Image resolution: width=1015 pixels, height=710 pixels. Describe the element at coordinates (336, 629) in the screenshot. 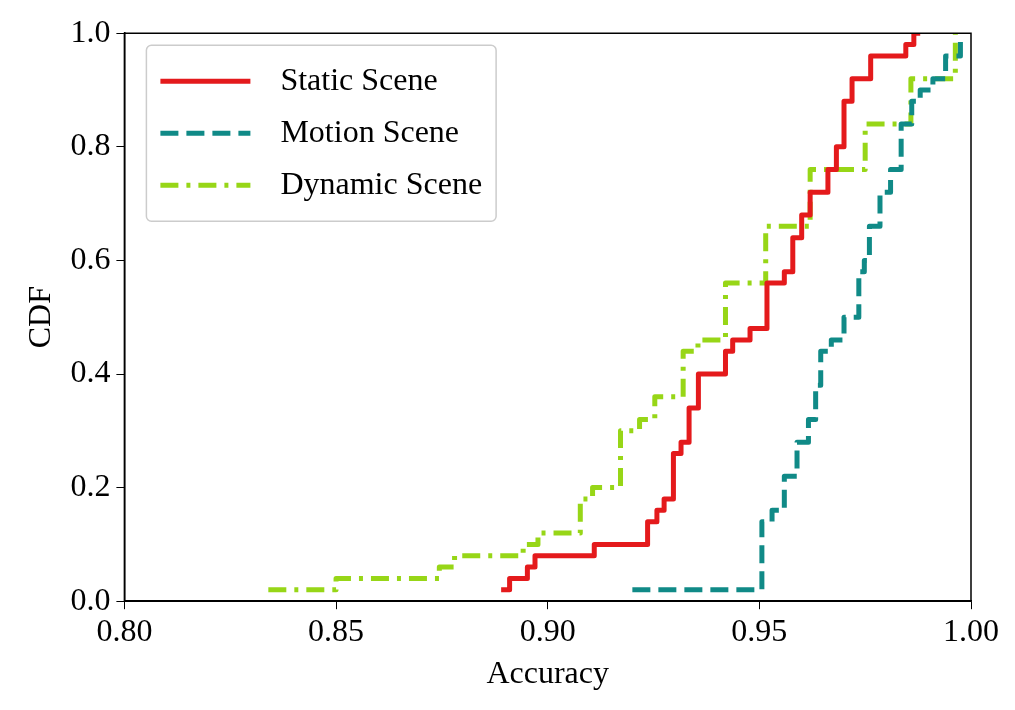

I see `x-tick-label: 0.85` at that location.